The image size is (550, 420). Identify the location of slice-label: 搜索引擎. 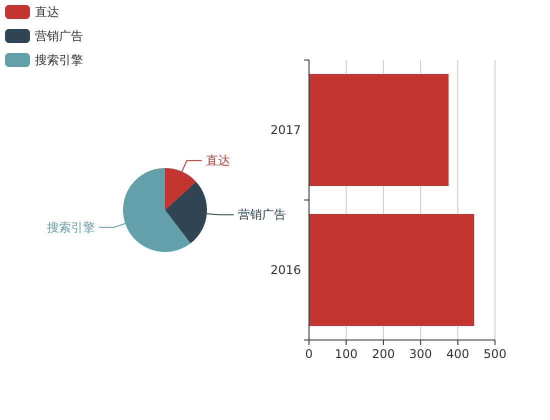
(70, 227).